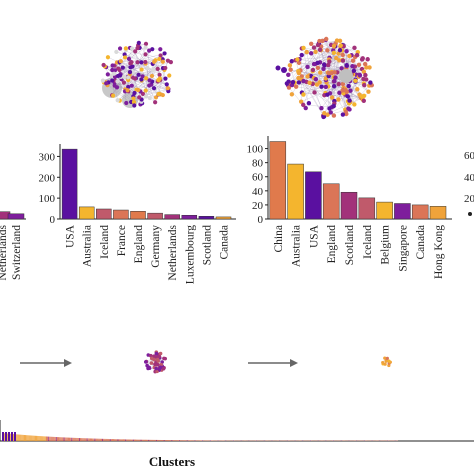 This screenshot has width=474, height=474. I want to click on mid-small-cluster-edge, so click(153, 364).